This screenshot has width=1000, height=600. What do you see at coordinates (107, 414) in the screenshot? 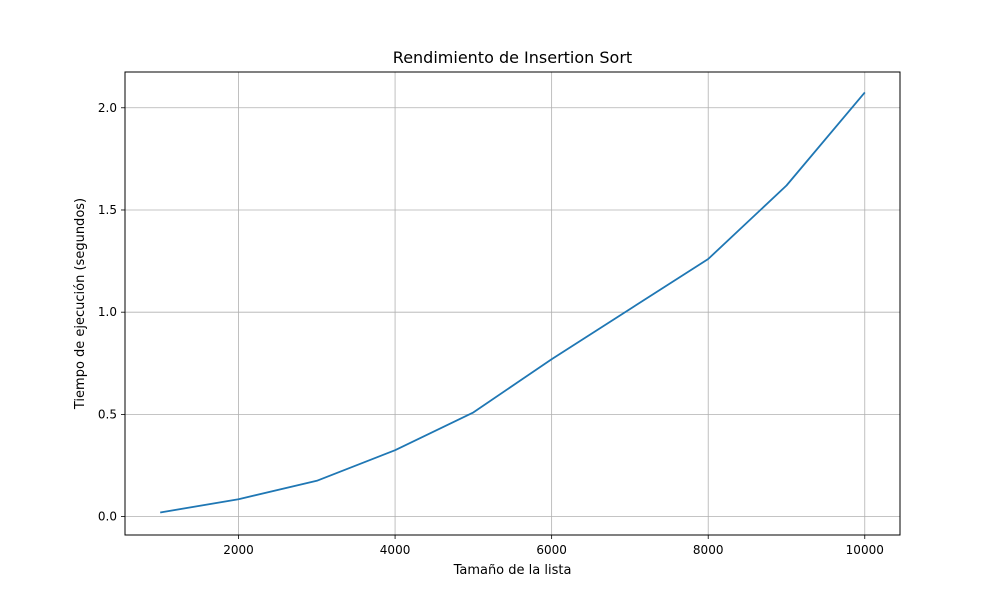
I see `y-tick-label: 0.5` at bounding box center [107, 414].